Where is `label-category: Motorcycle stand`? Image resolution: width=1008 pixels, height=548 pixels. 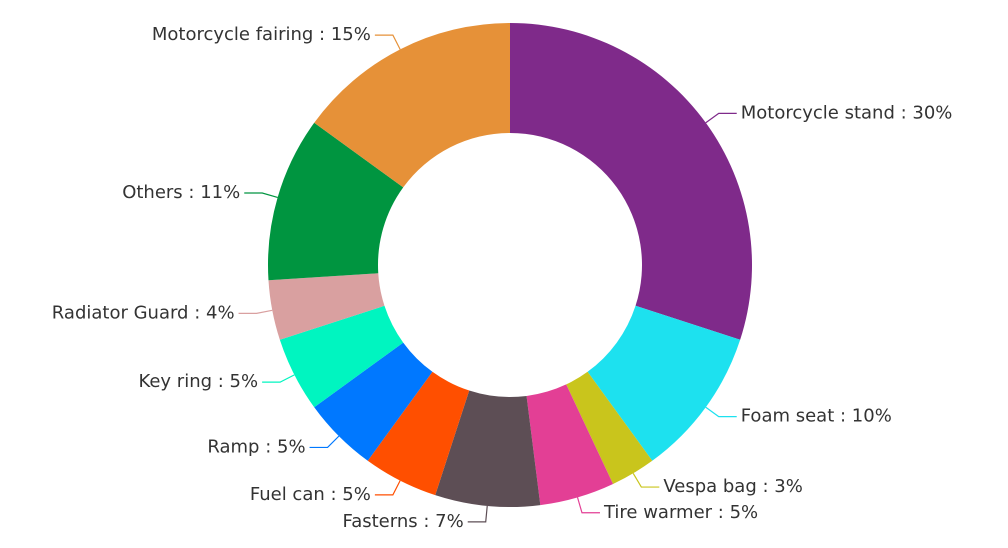
label-category: Motorcycle stand is located at coordinates (818, 112).